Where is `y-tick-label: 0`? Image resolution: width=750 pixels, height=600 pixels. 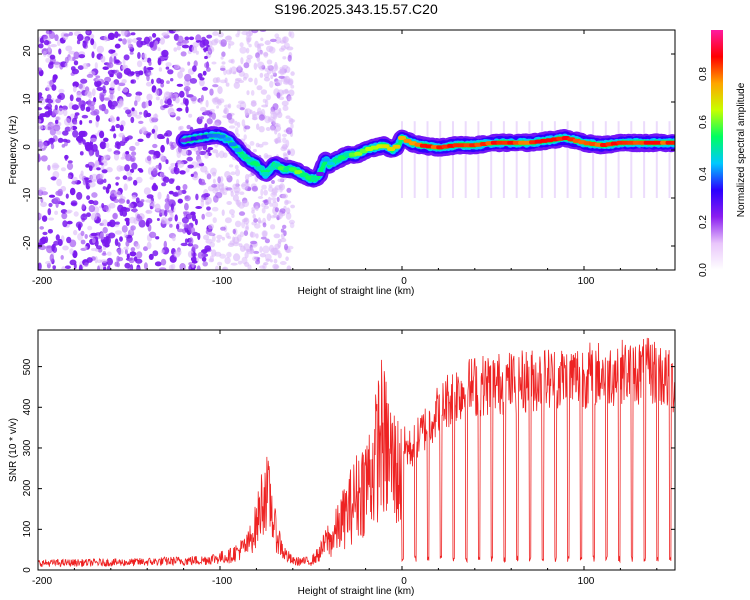 y-tick-label: 0 is located at coordinates (27, 570).